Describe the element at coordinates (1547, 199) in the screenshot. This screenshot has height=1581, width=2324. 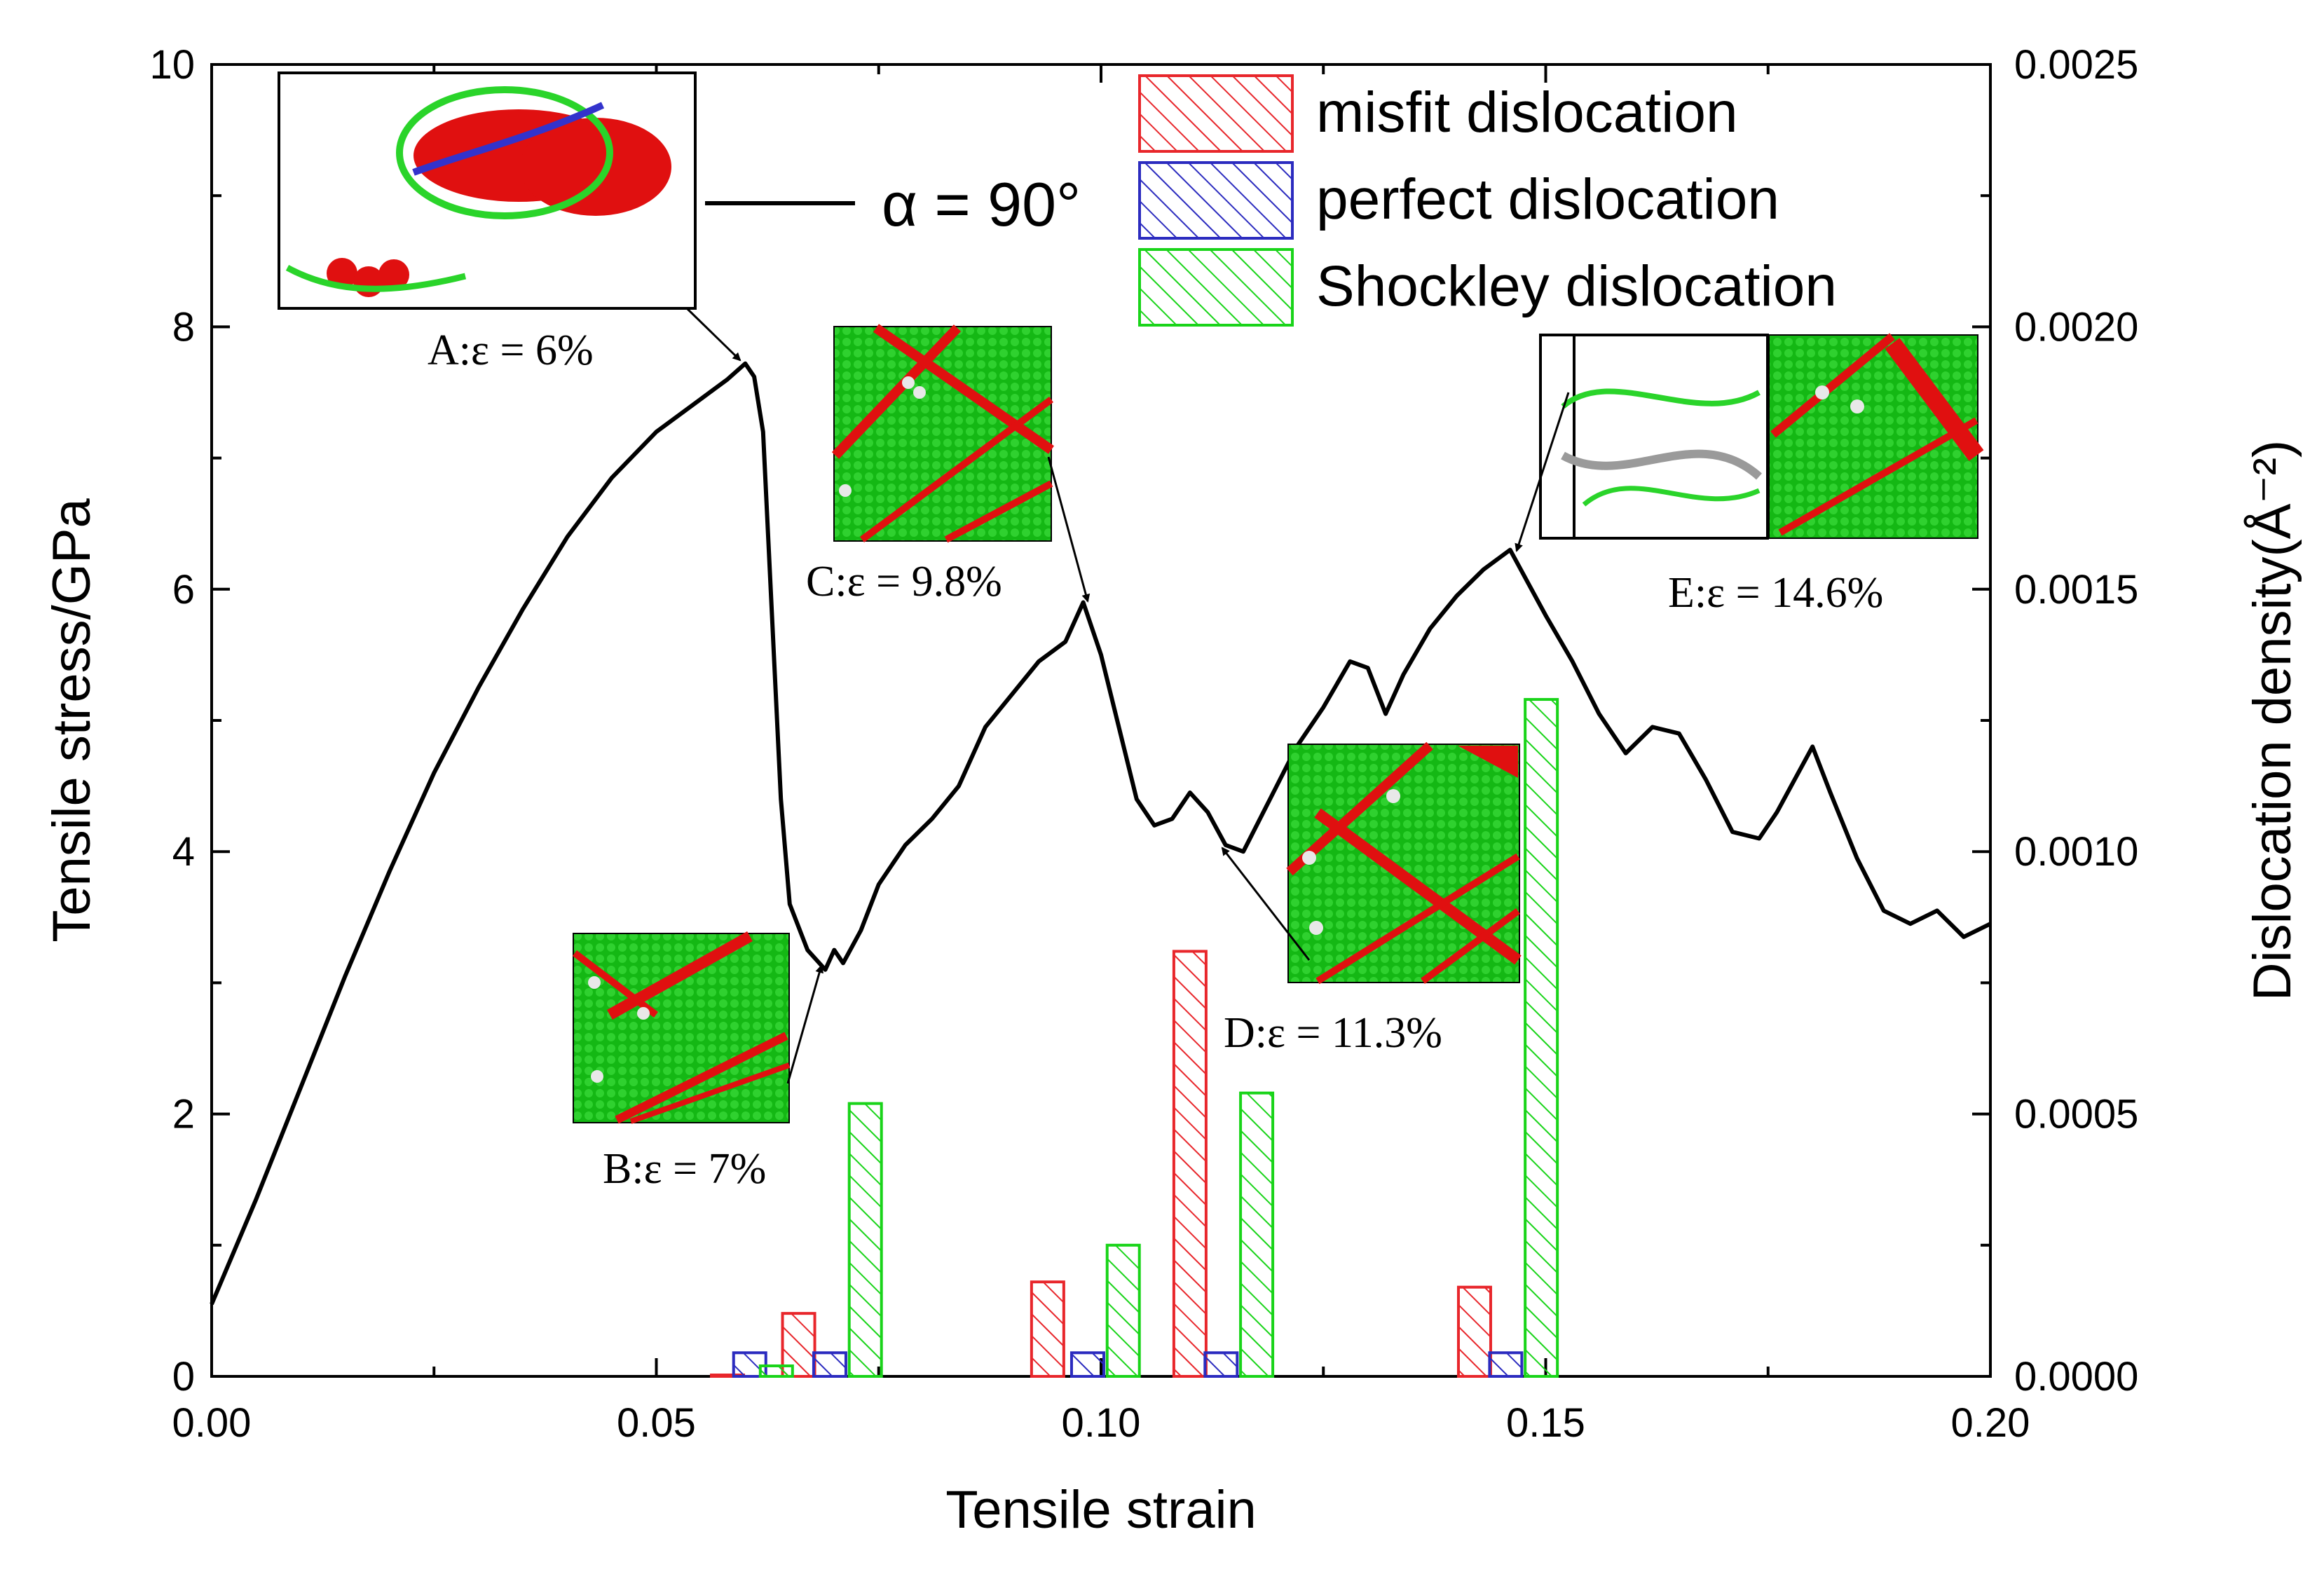
I see `legend-label-perfect: perfect dislocation` at that location.